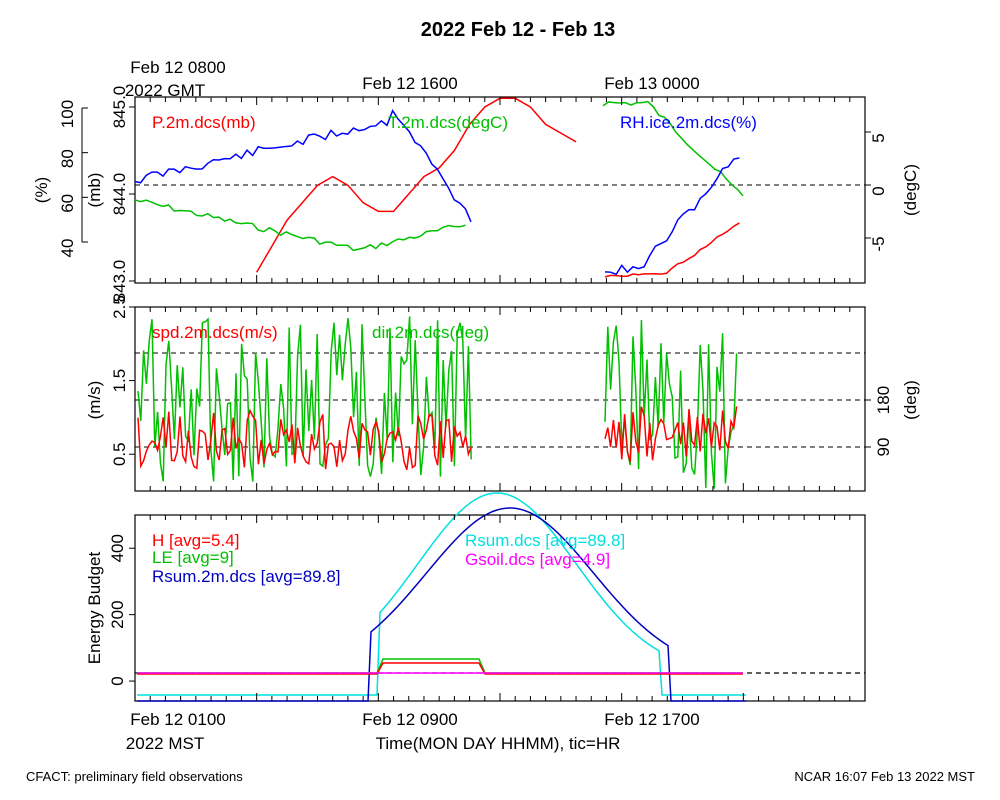 The height and width of the screenshot is (800, 1000). Describe the element at coordinates (883, 447) in the screenshot. I see `direction-tick-label: 90` at that location.